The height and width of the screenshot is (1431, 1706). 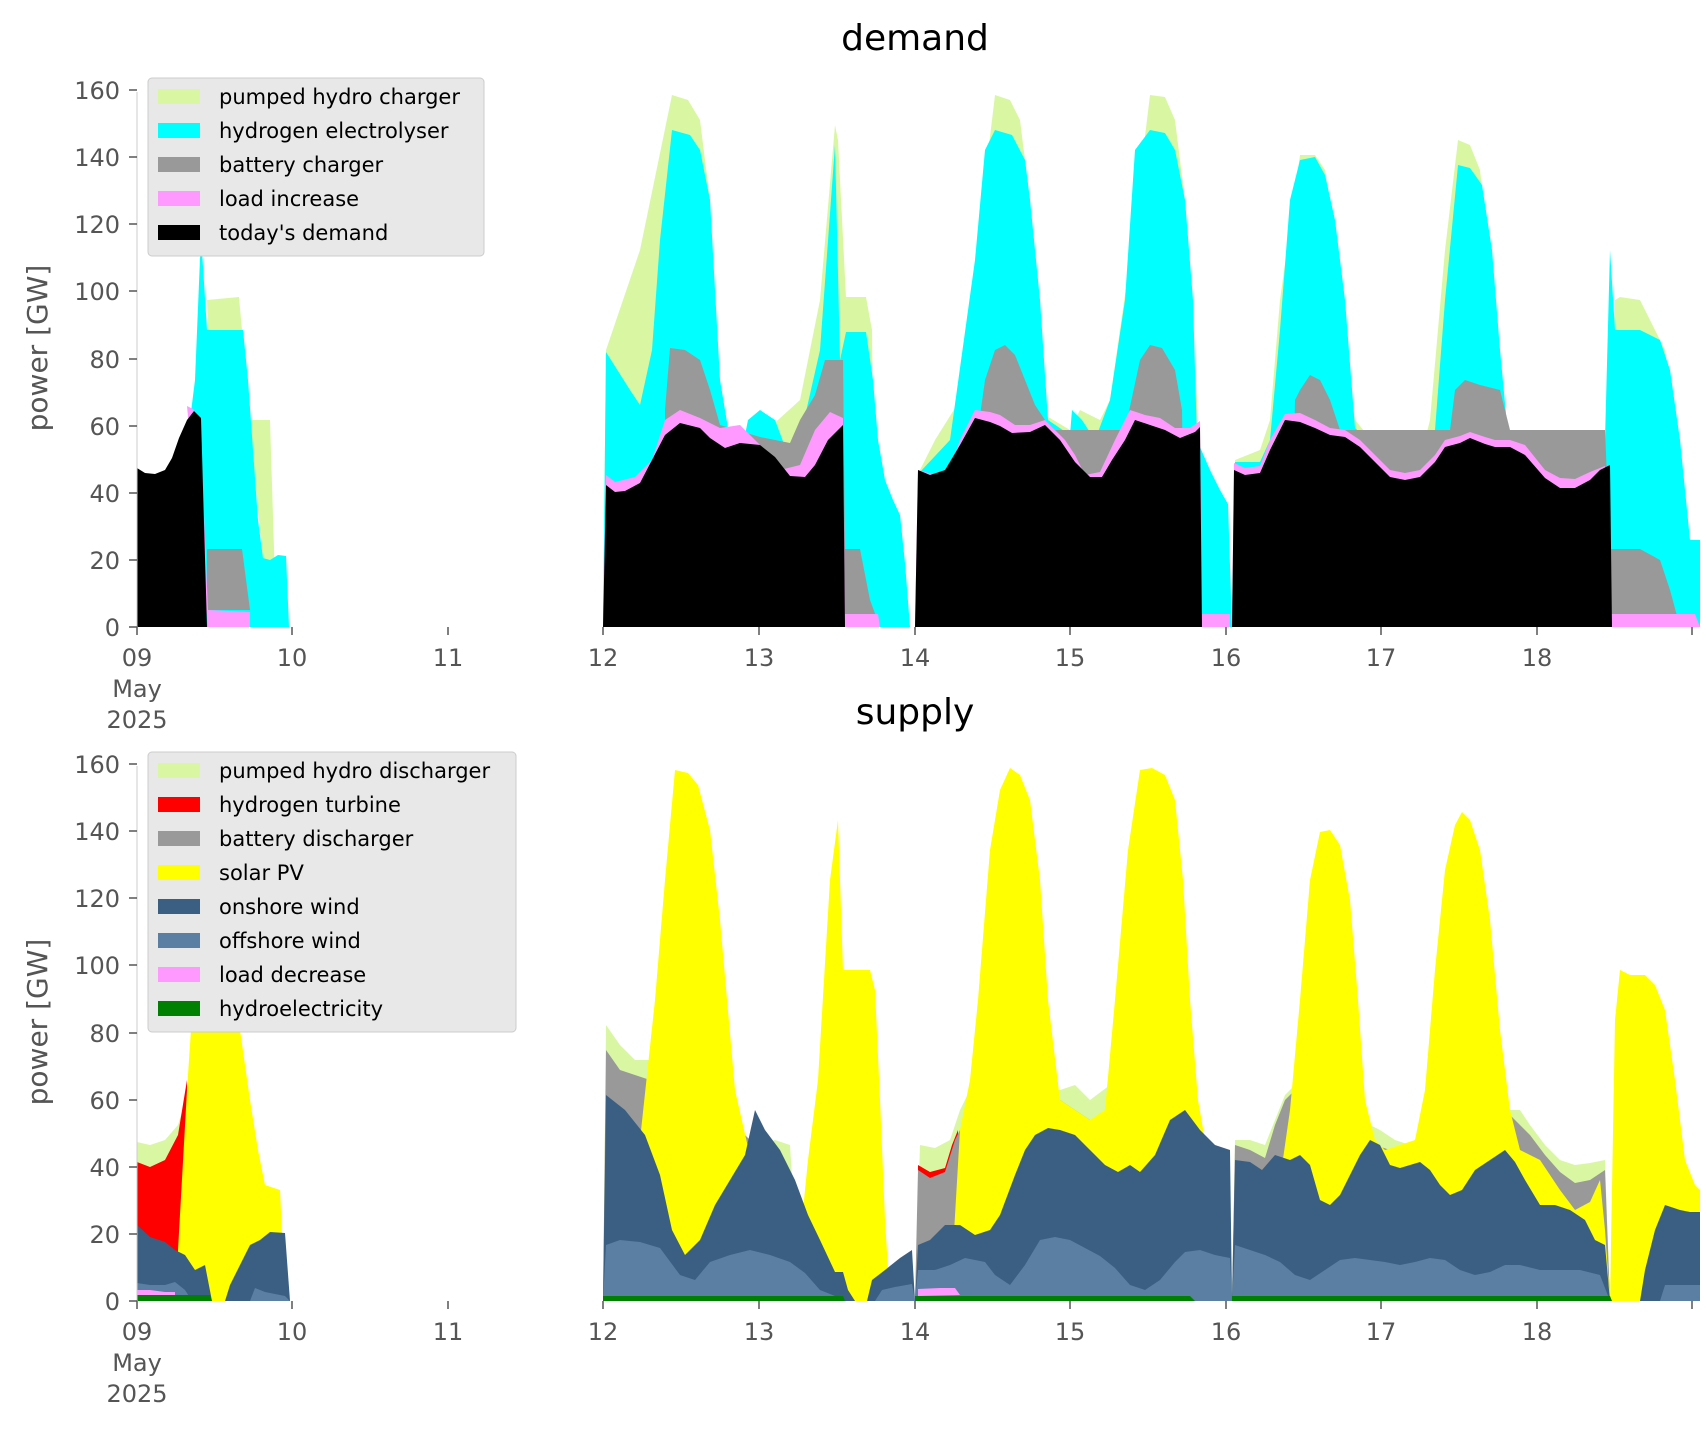 I want to click on demand-legend-box, so click(x=316, y=167).